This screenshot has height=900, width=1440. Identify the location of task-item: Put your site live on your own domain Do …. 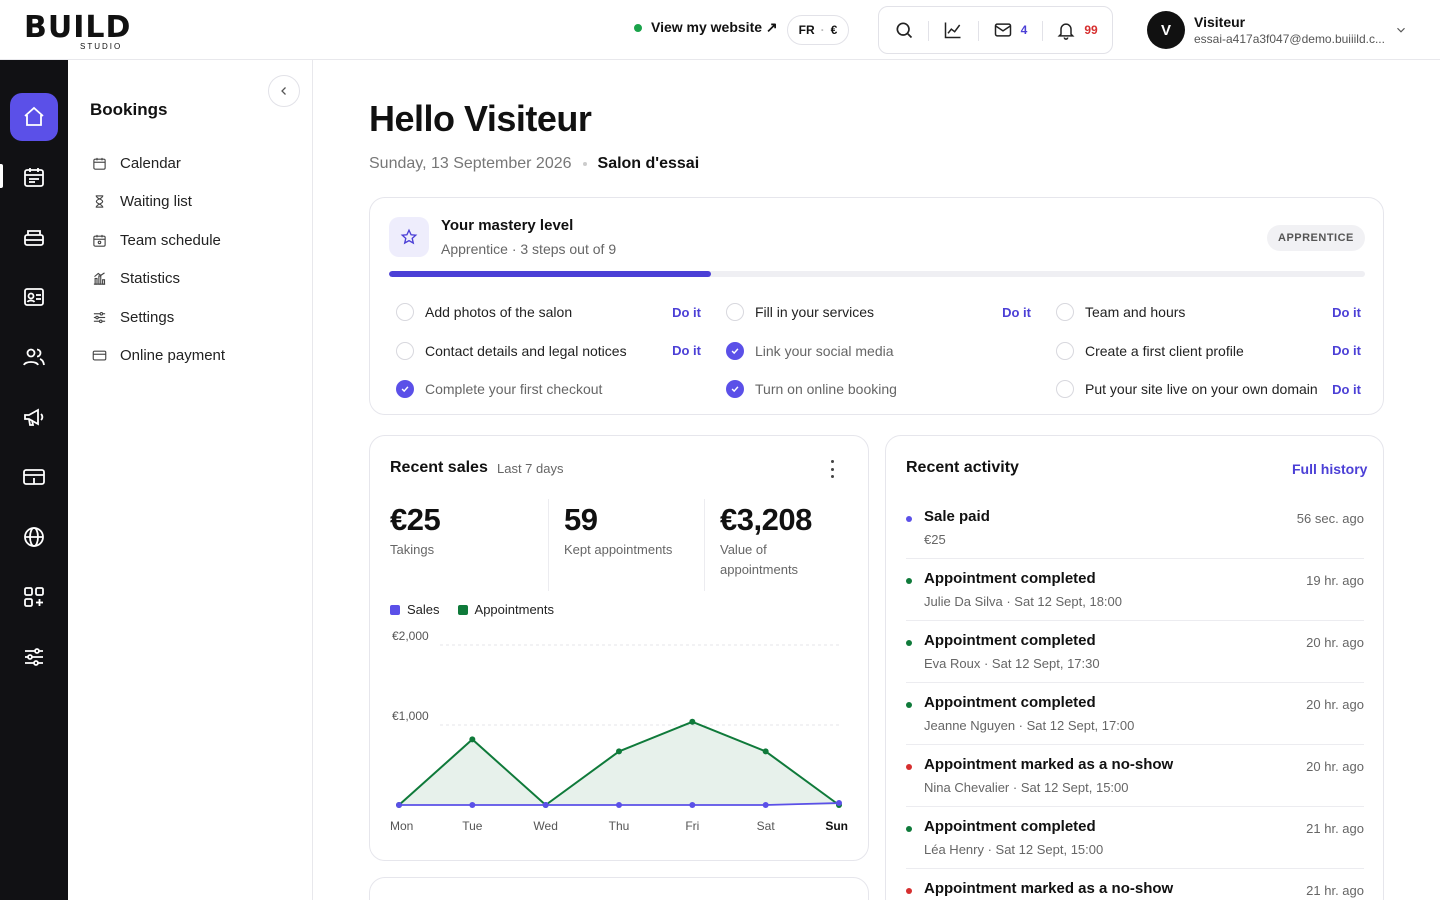
(1208, 389).